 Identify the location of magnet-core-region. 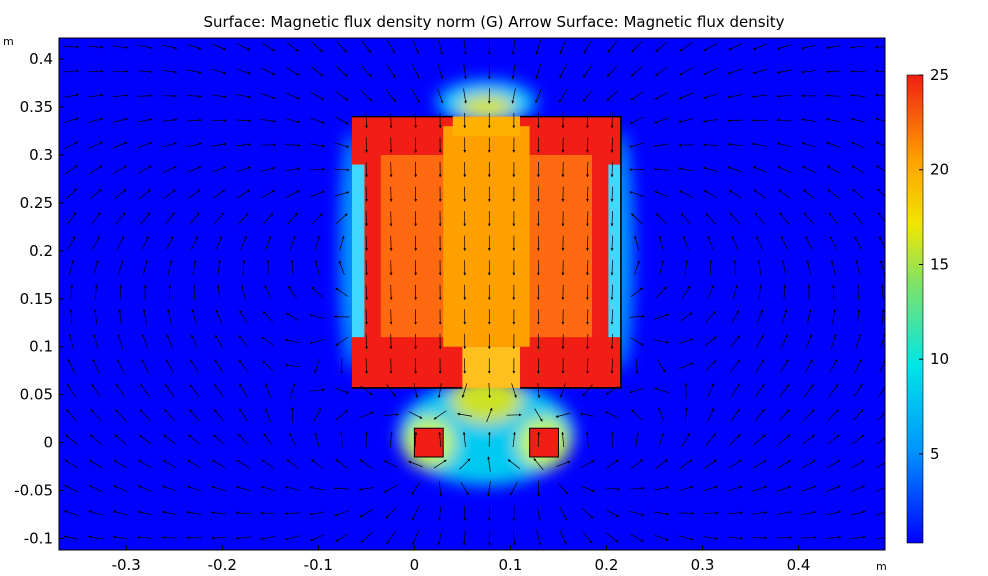
(486, 236).